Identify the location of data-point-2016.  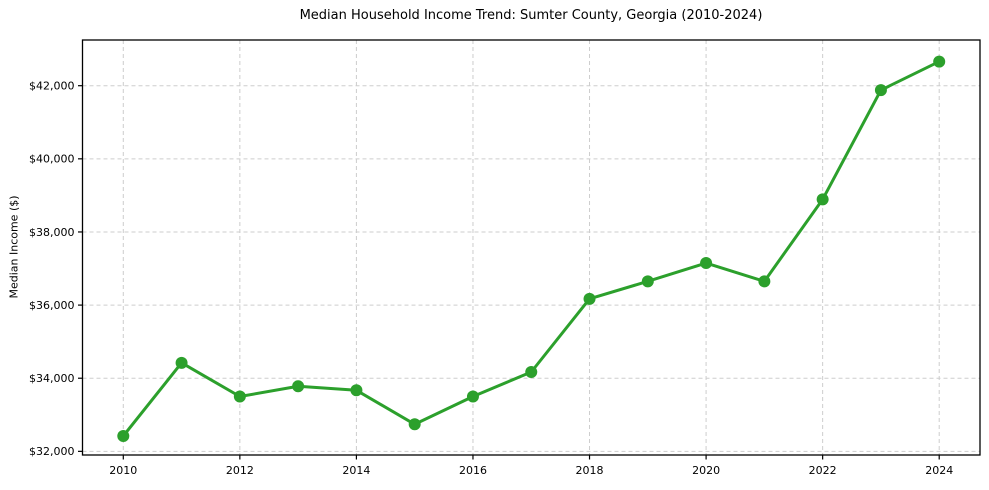
(472, 396).